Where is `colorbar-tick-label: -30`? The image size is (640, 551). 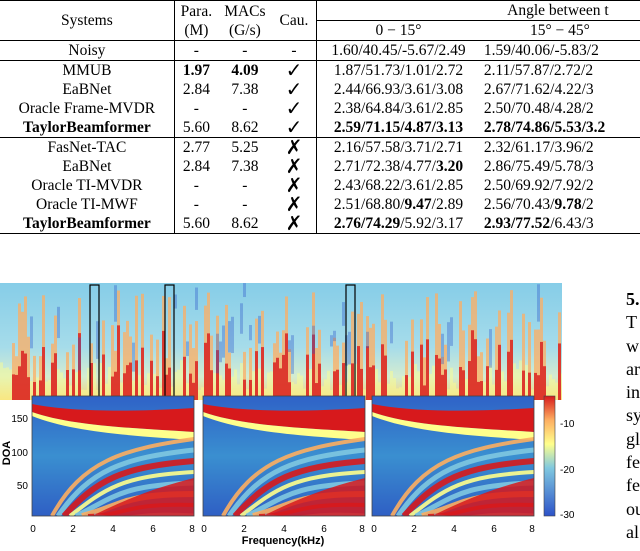
colorbar-tick-label: -30 is located at coordinates (567, 515).